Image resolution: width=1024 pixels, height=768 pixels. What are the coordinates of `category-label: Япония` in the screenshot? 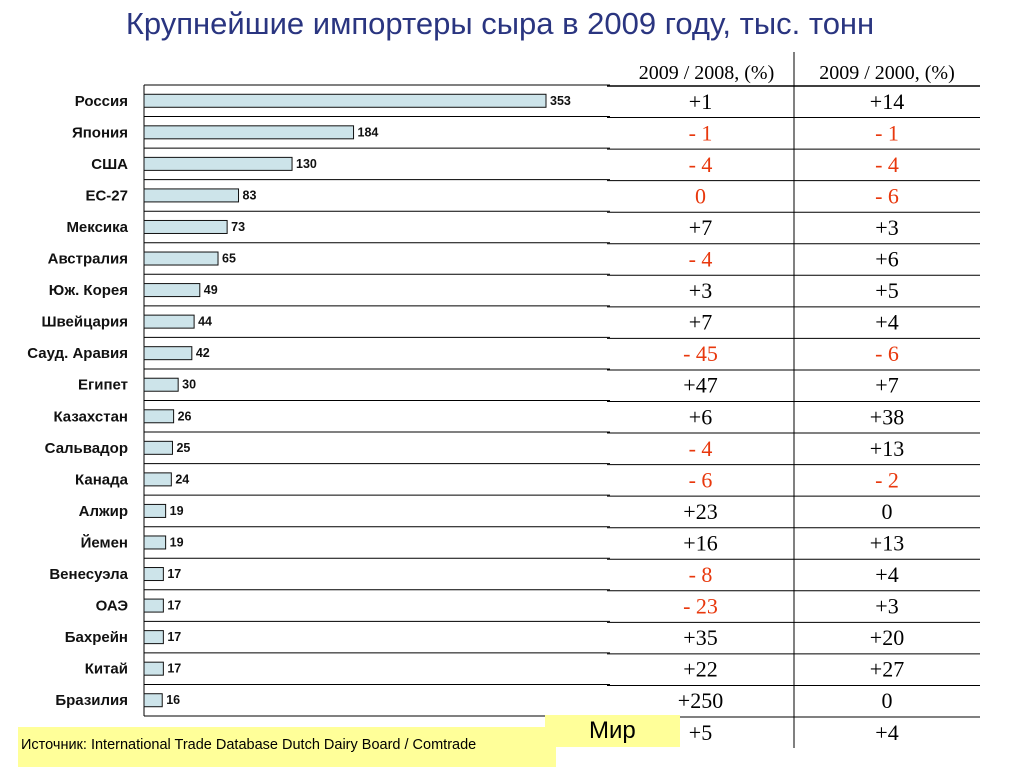 It's located at (100, 132).